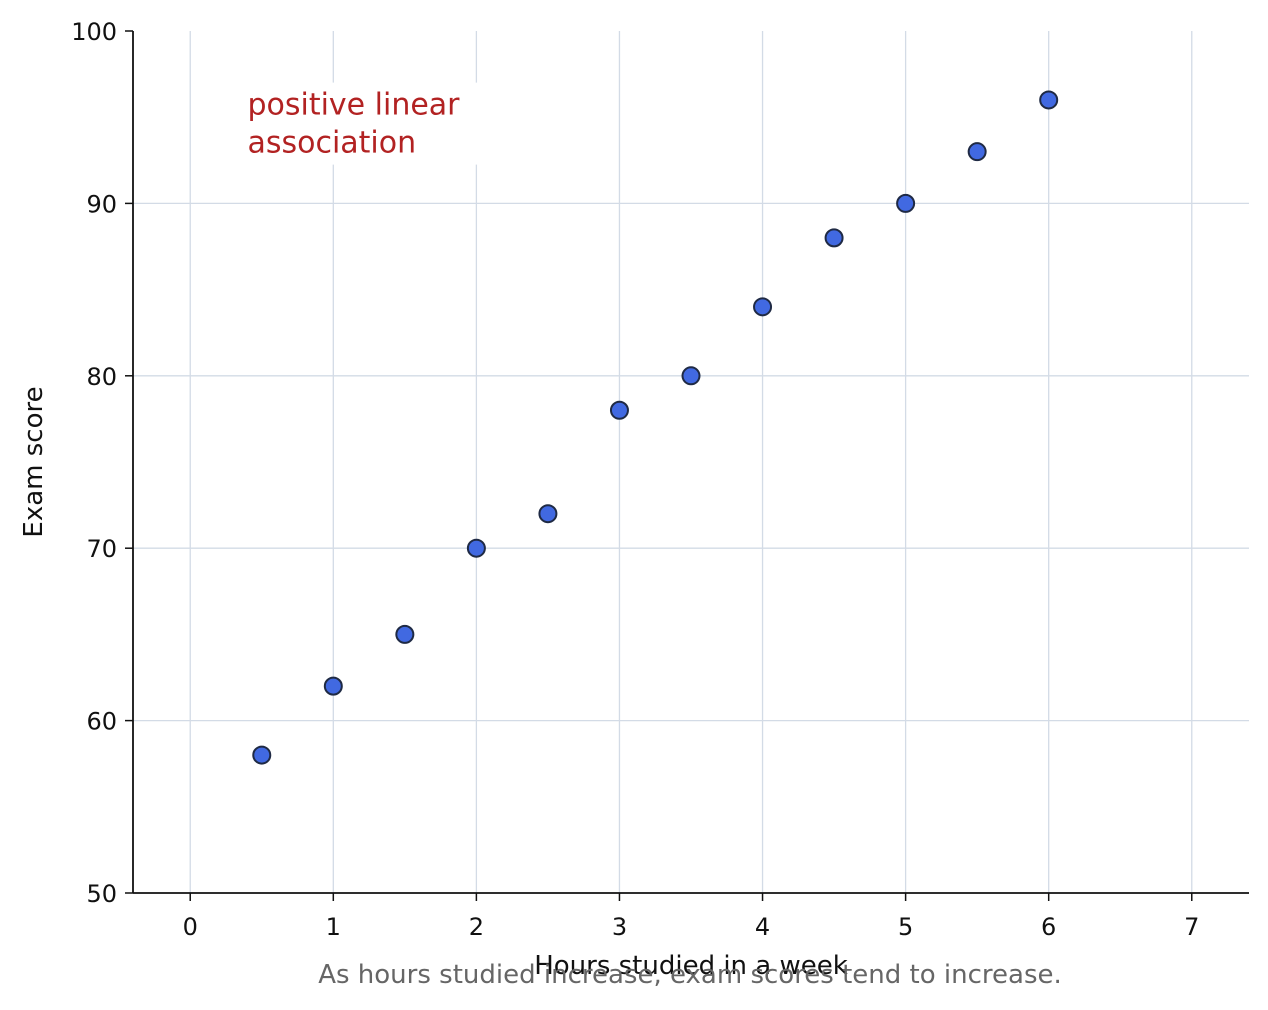 Image resolution: width=1268 pixels, height=1010 pixels. Describe the element at coordinates (1048, 927) in the screenshot. I see `x-tick-label: 6` at that location.